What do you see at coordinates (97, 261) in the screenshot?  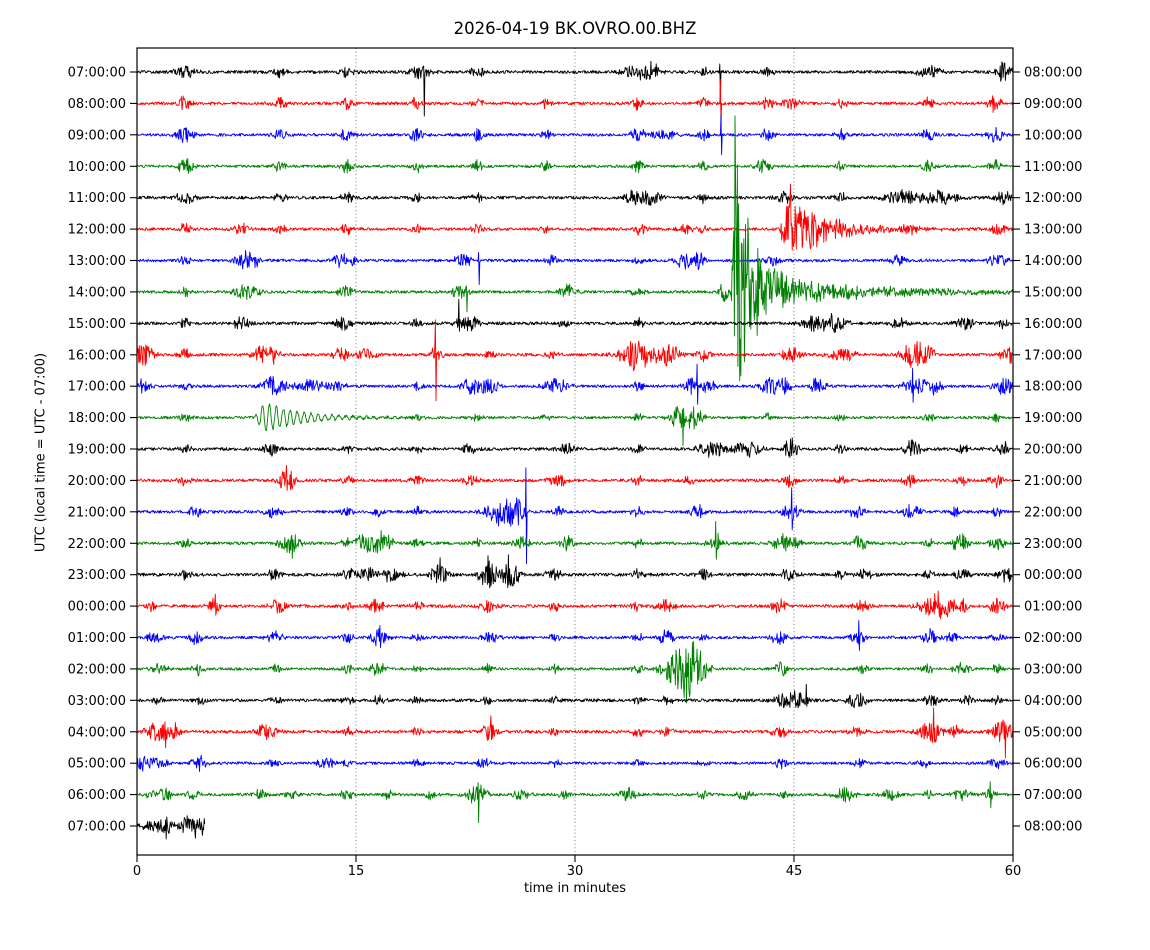 I see `row-label-utc-6: 13:00:00` at bounding box center [97, 261].